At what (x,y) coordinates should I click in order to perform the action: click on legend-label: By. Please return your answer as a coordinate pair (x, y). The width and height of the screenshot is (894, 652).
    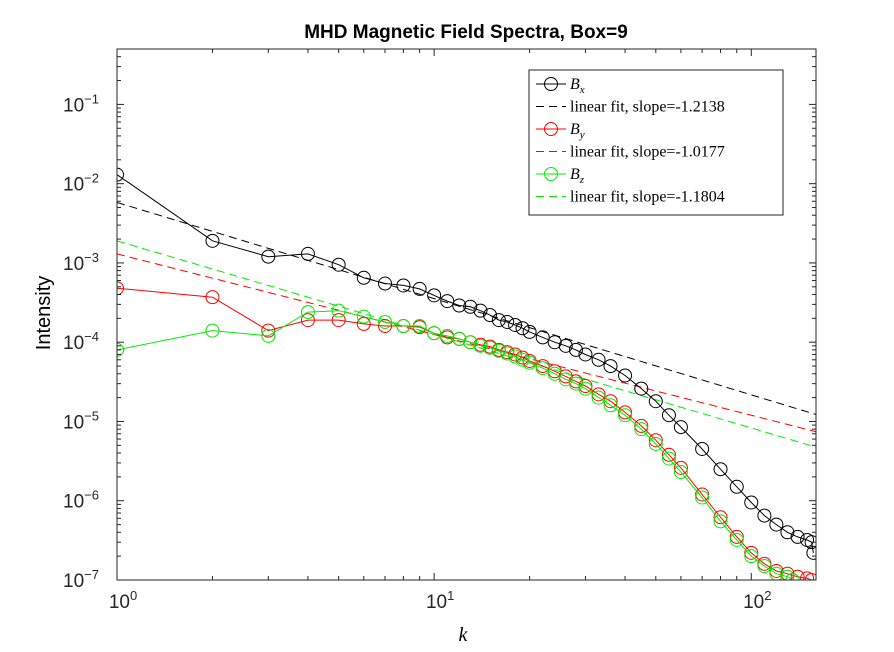
    Looking at the image, I should click on (577, 131).